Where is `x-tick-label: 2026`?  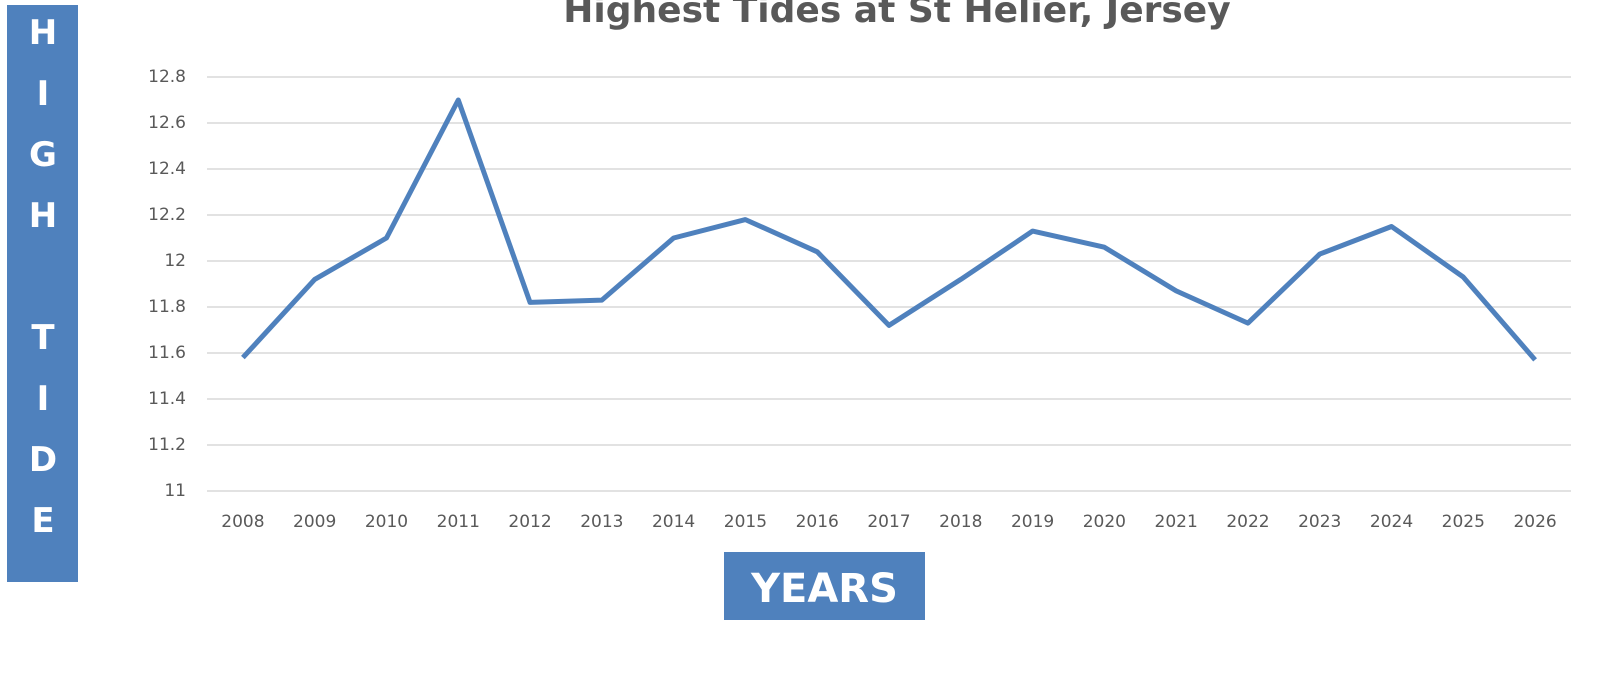 x-tick-label: 2026 is located at coordinates (1534, 522).